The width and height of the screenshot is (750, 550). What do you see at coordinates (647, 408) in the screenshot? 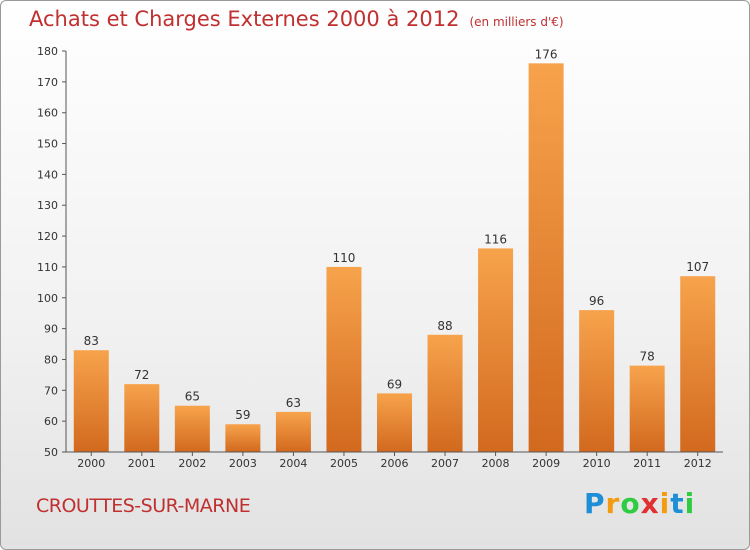
I see `bar-2011` at bounding box center [647, 408].